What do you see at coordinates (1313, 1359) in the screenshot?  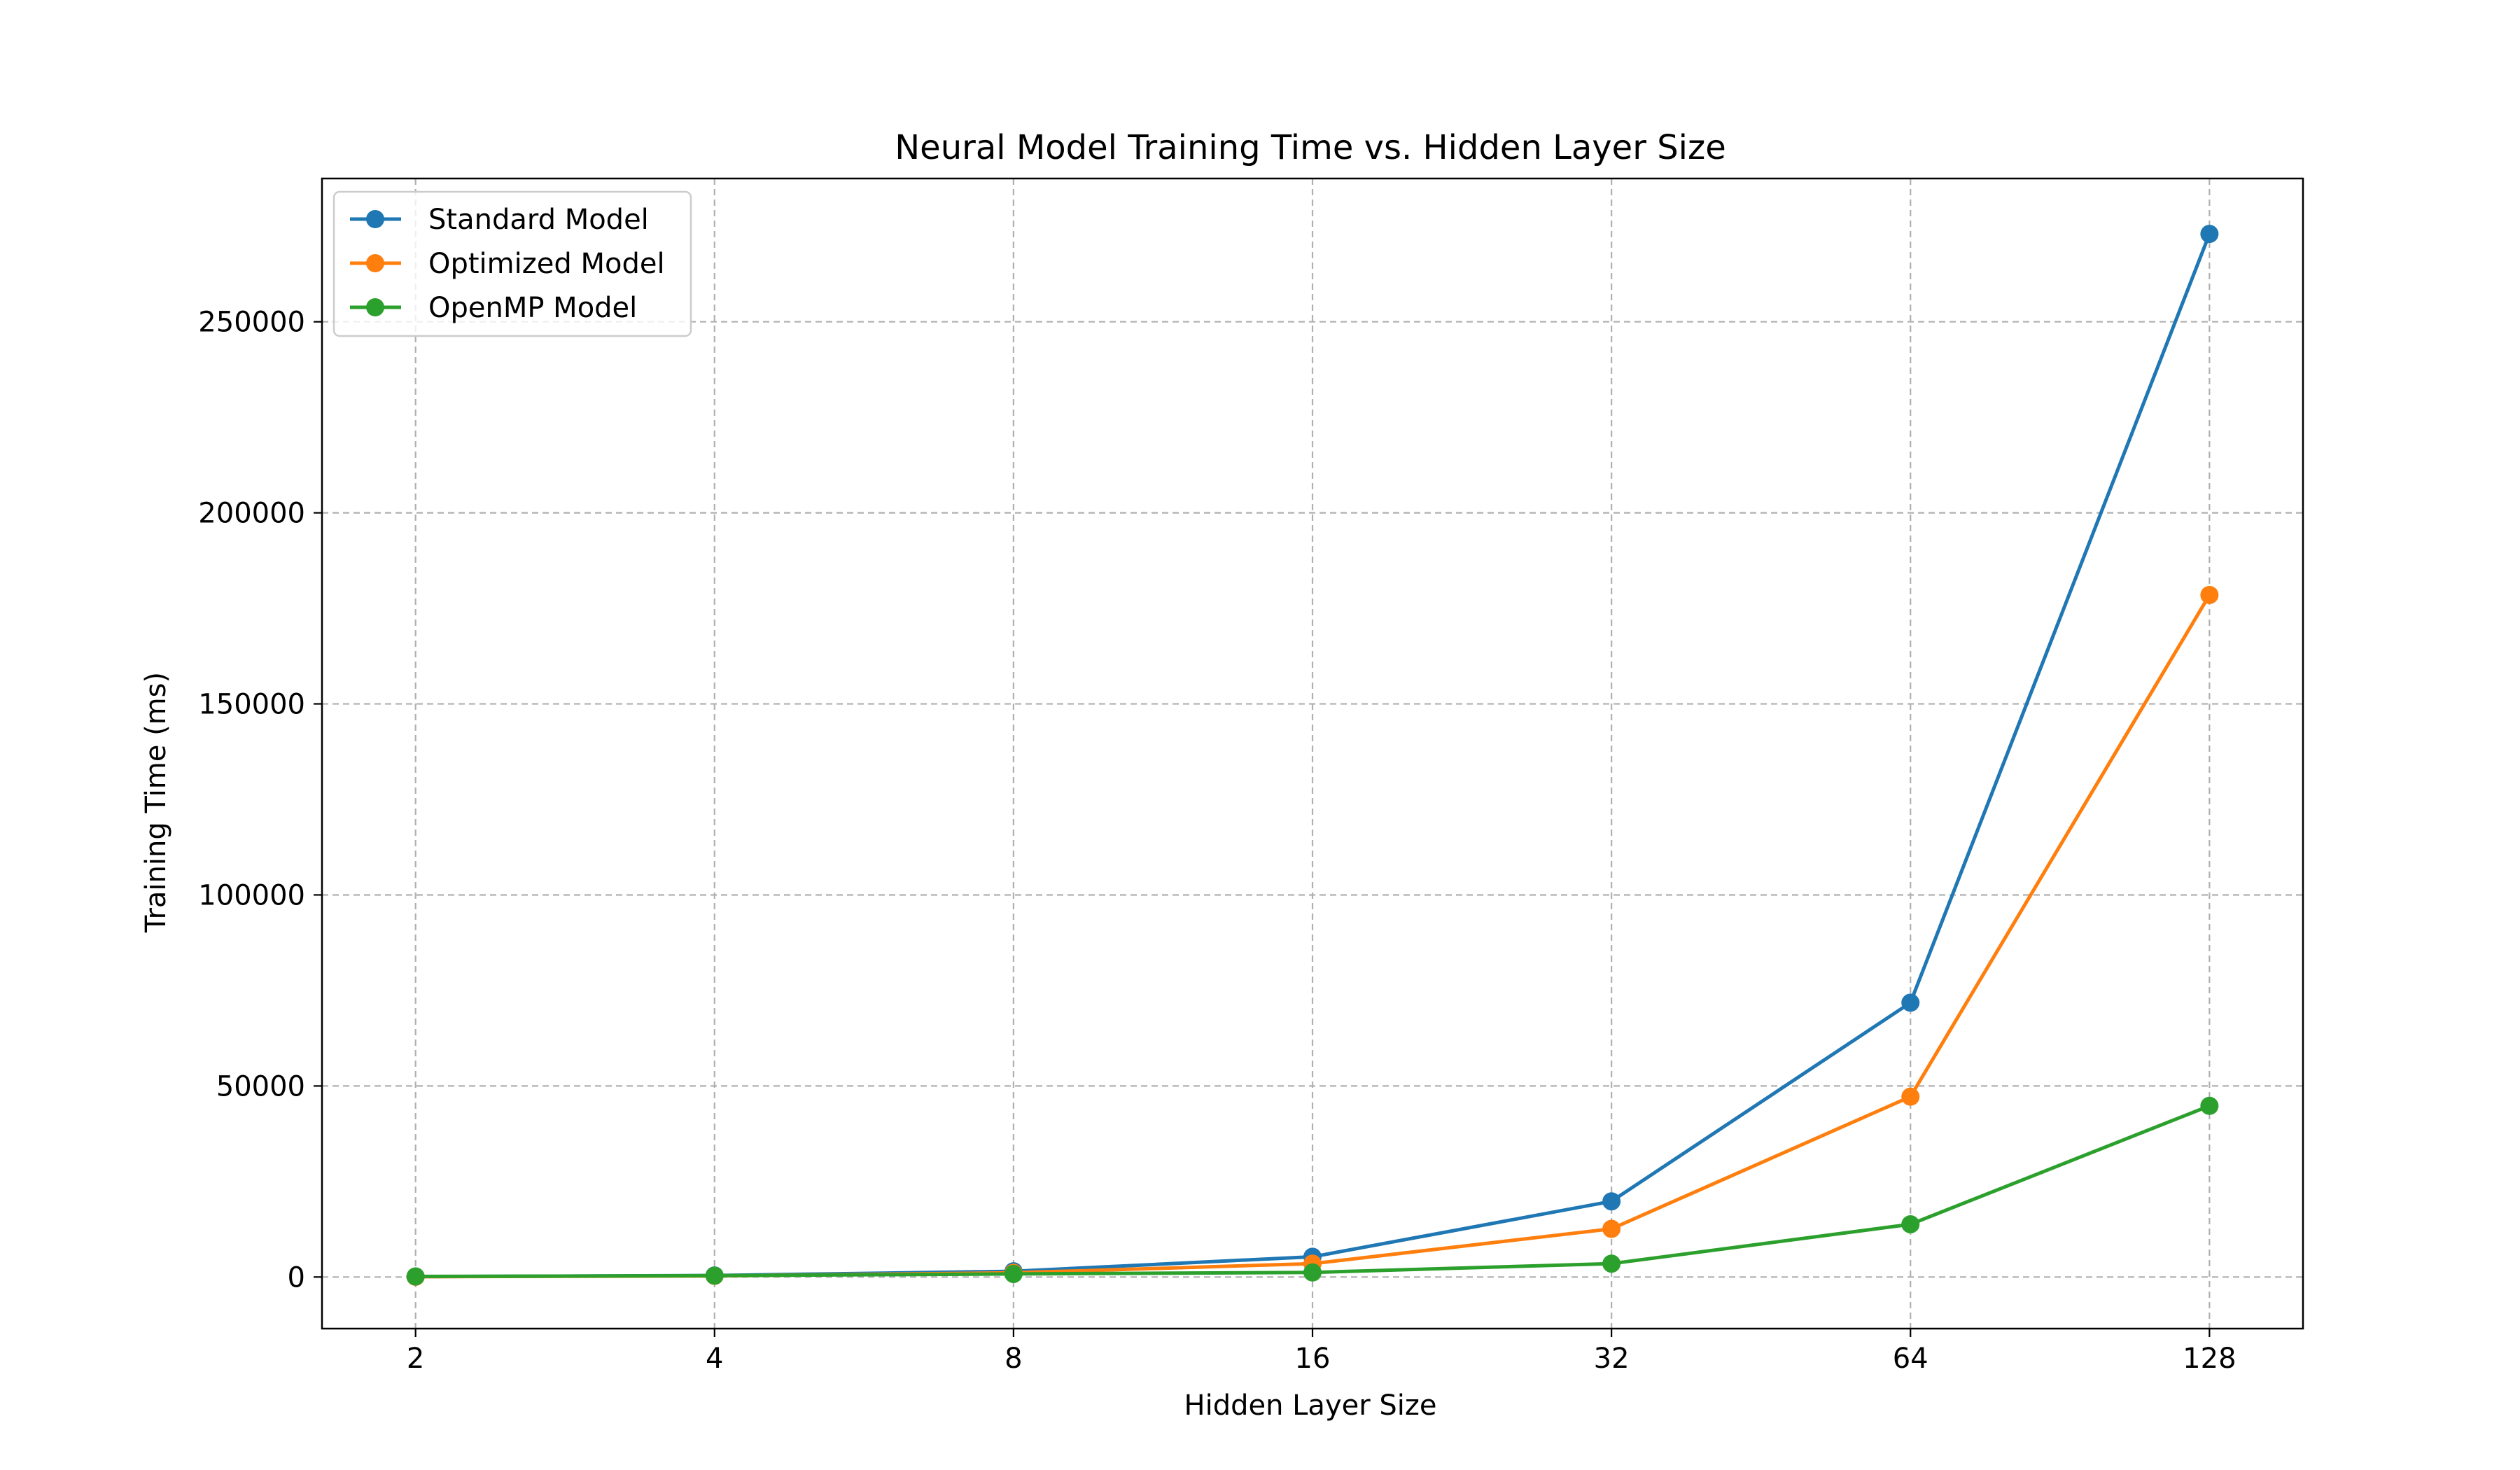 I see `x-tick-label: 16` at bounding box center [1313, 1359].